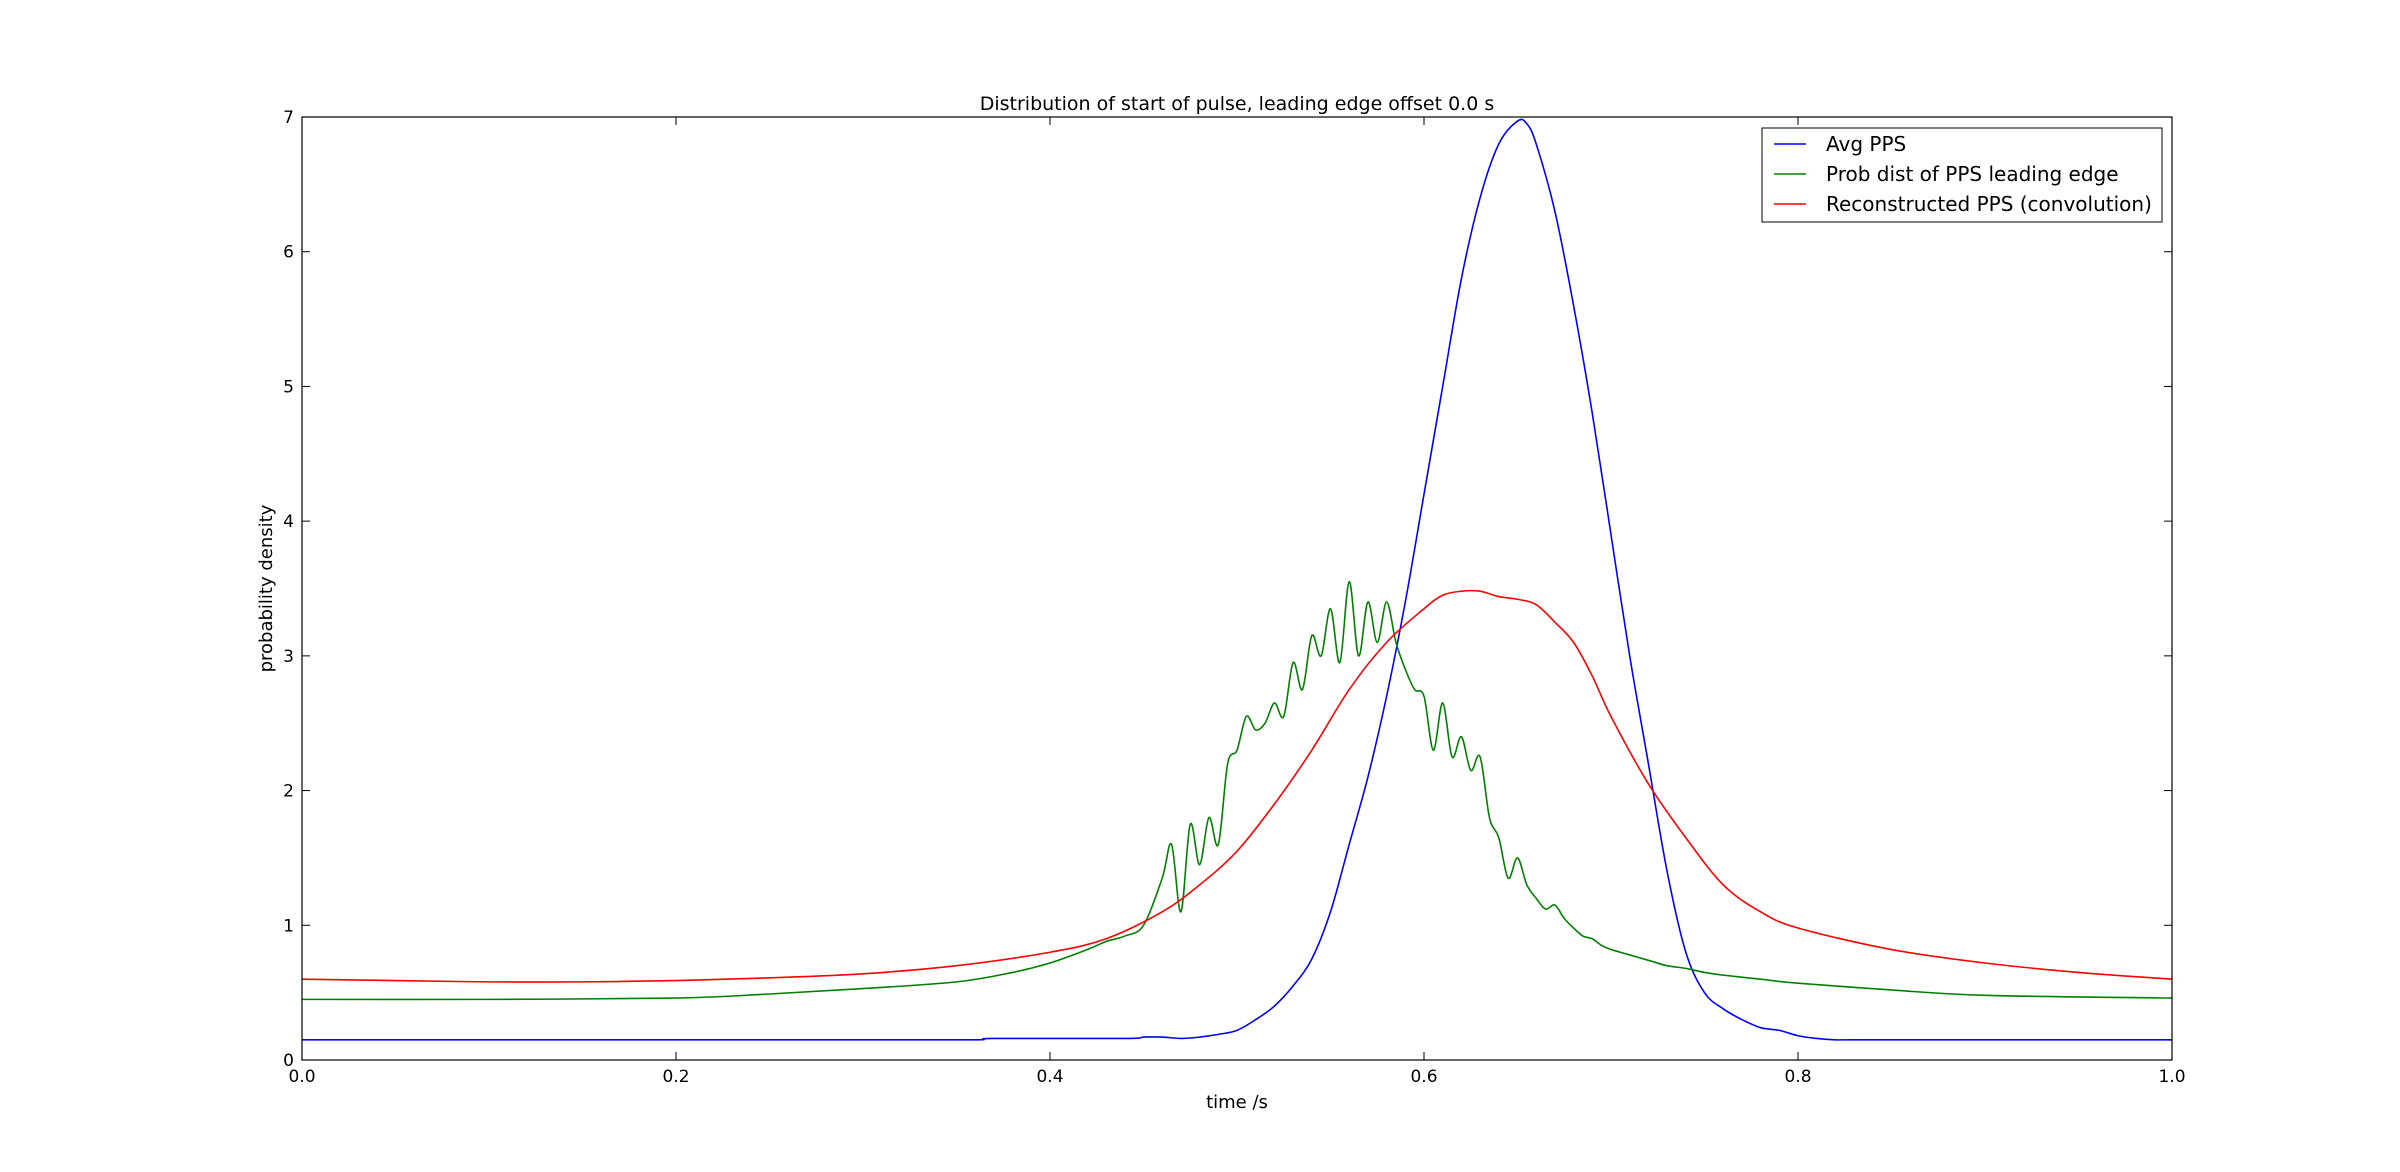 Image resolution: width=2400 pixels, height=1172 pixels. Describe the element at coordinates (1237, 1102) in the screenshot. I see `x-axis-title: time /s` at that location.